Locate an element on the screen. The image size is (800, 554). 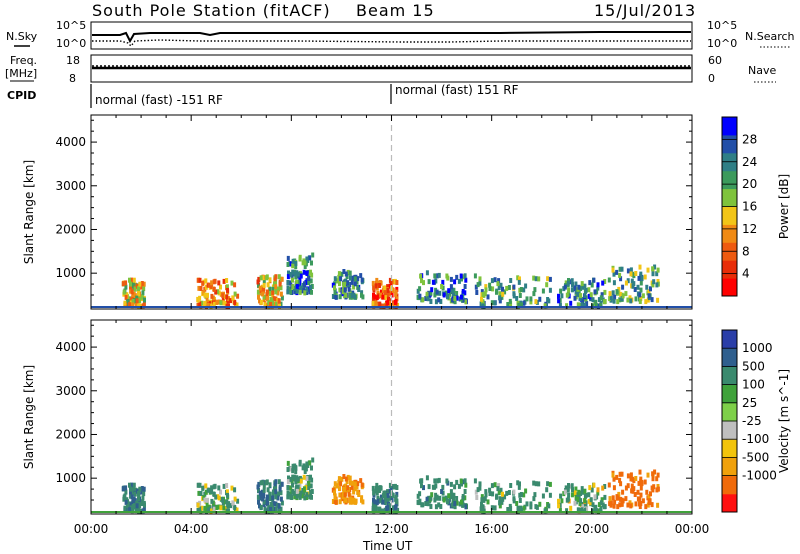
colorbar-tick-label: -100 is located at coordinates (755, 439).